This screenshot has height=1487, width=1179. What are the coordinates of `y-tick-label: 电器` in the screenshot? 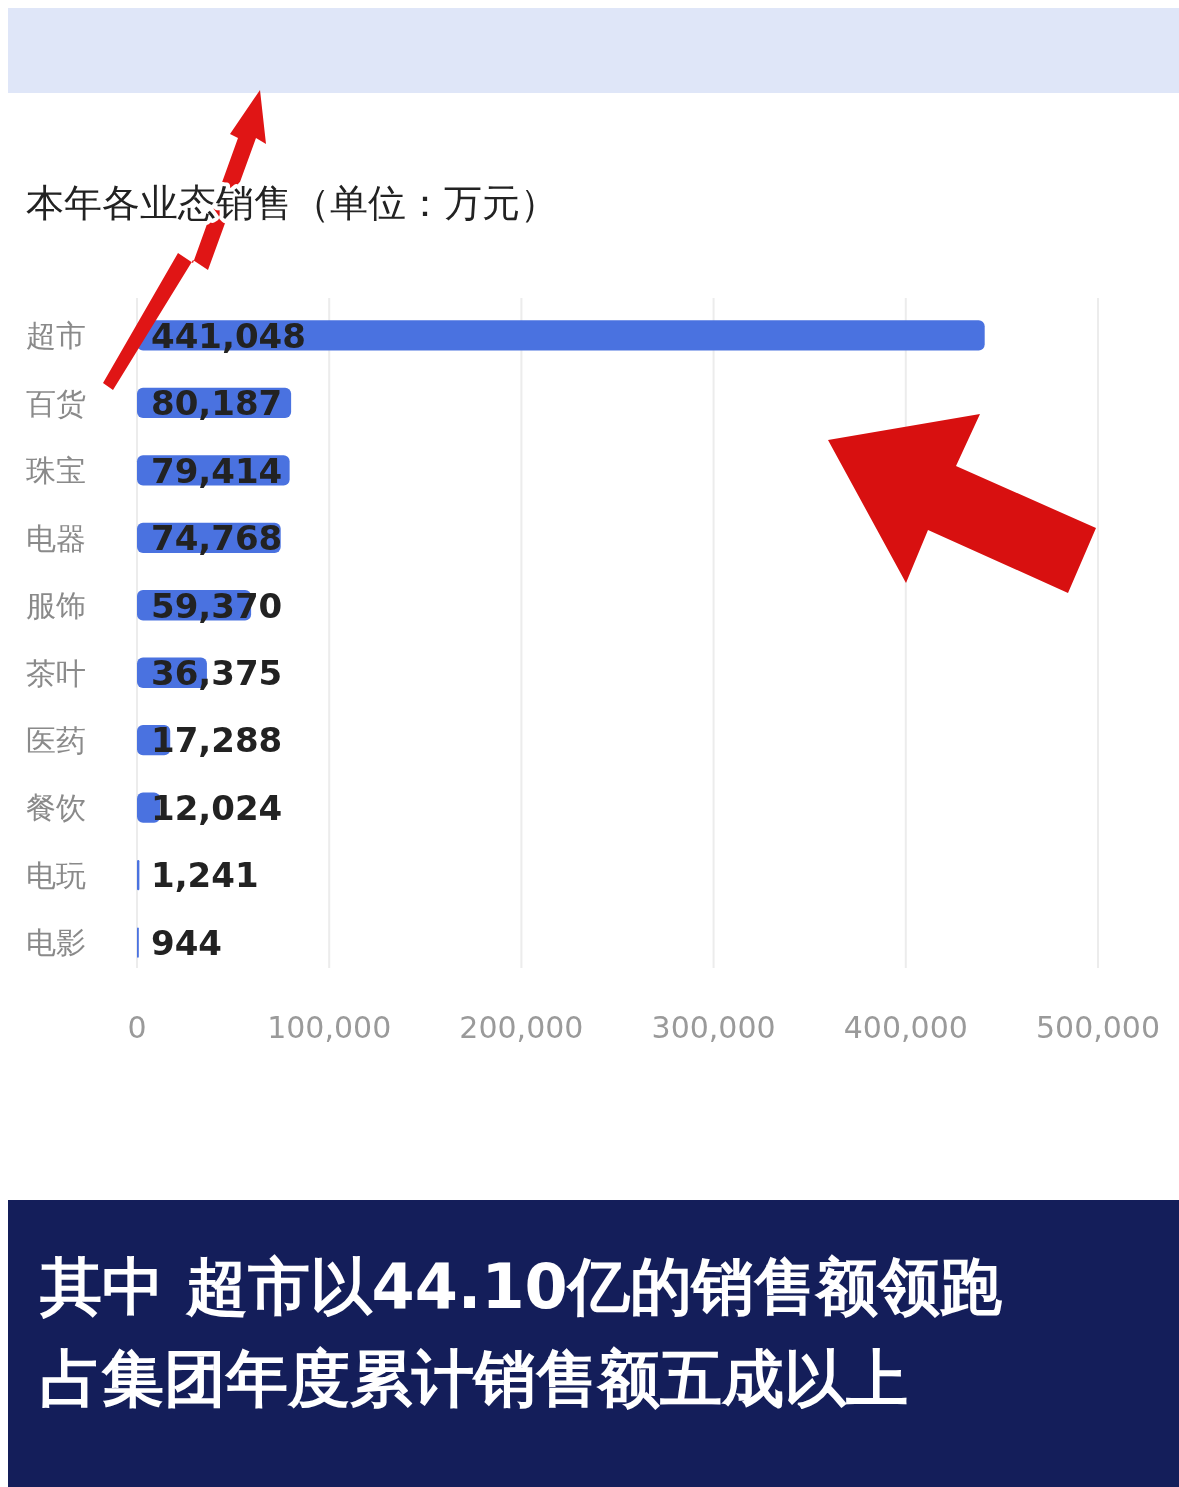 It's located at (56, 538).